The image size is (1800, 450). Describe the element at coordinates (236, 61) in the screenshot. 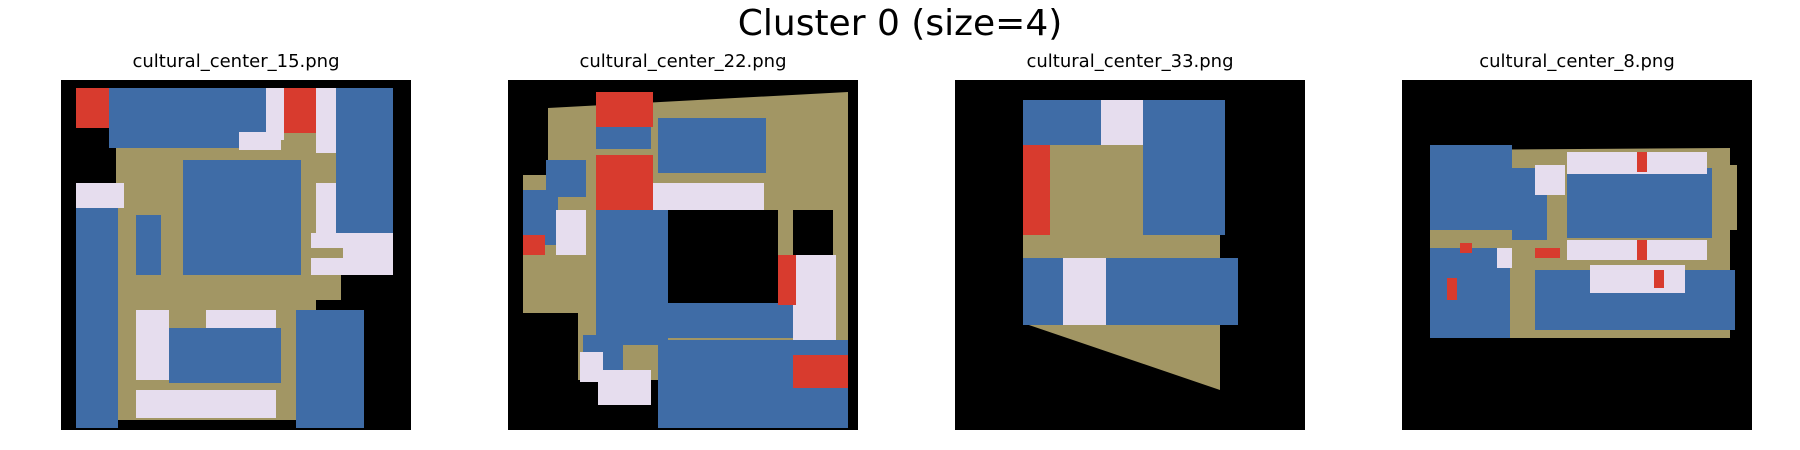

I see `panel-title: cultural_center_15.png` at that location.